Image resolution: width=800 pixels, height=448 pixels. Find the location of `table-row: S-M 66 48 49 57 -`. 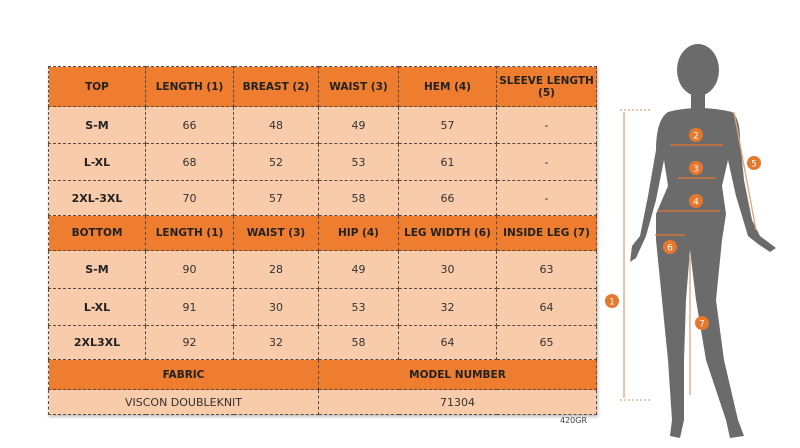

table-row: S-M 66 48 49 57 - is located at coordinates (322, 125).